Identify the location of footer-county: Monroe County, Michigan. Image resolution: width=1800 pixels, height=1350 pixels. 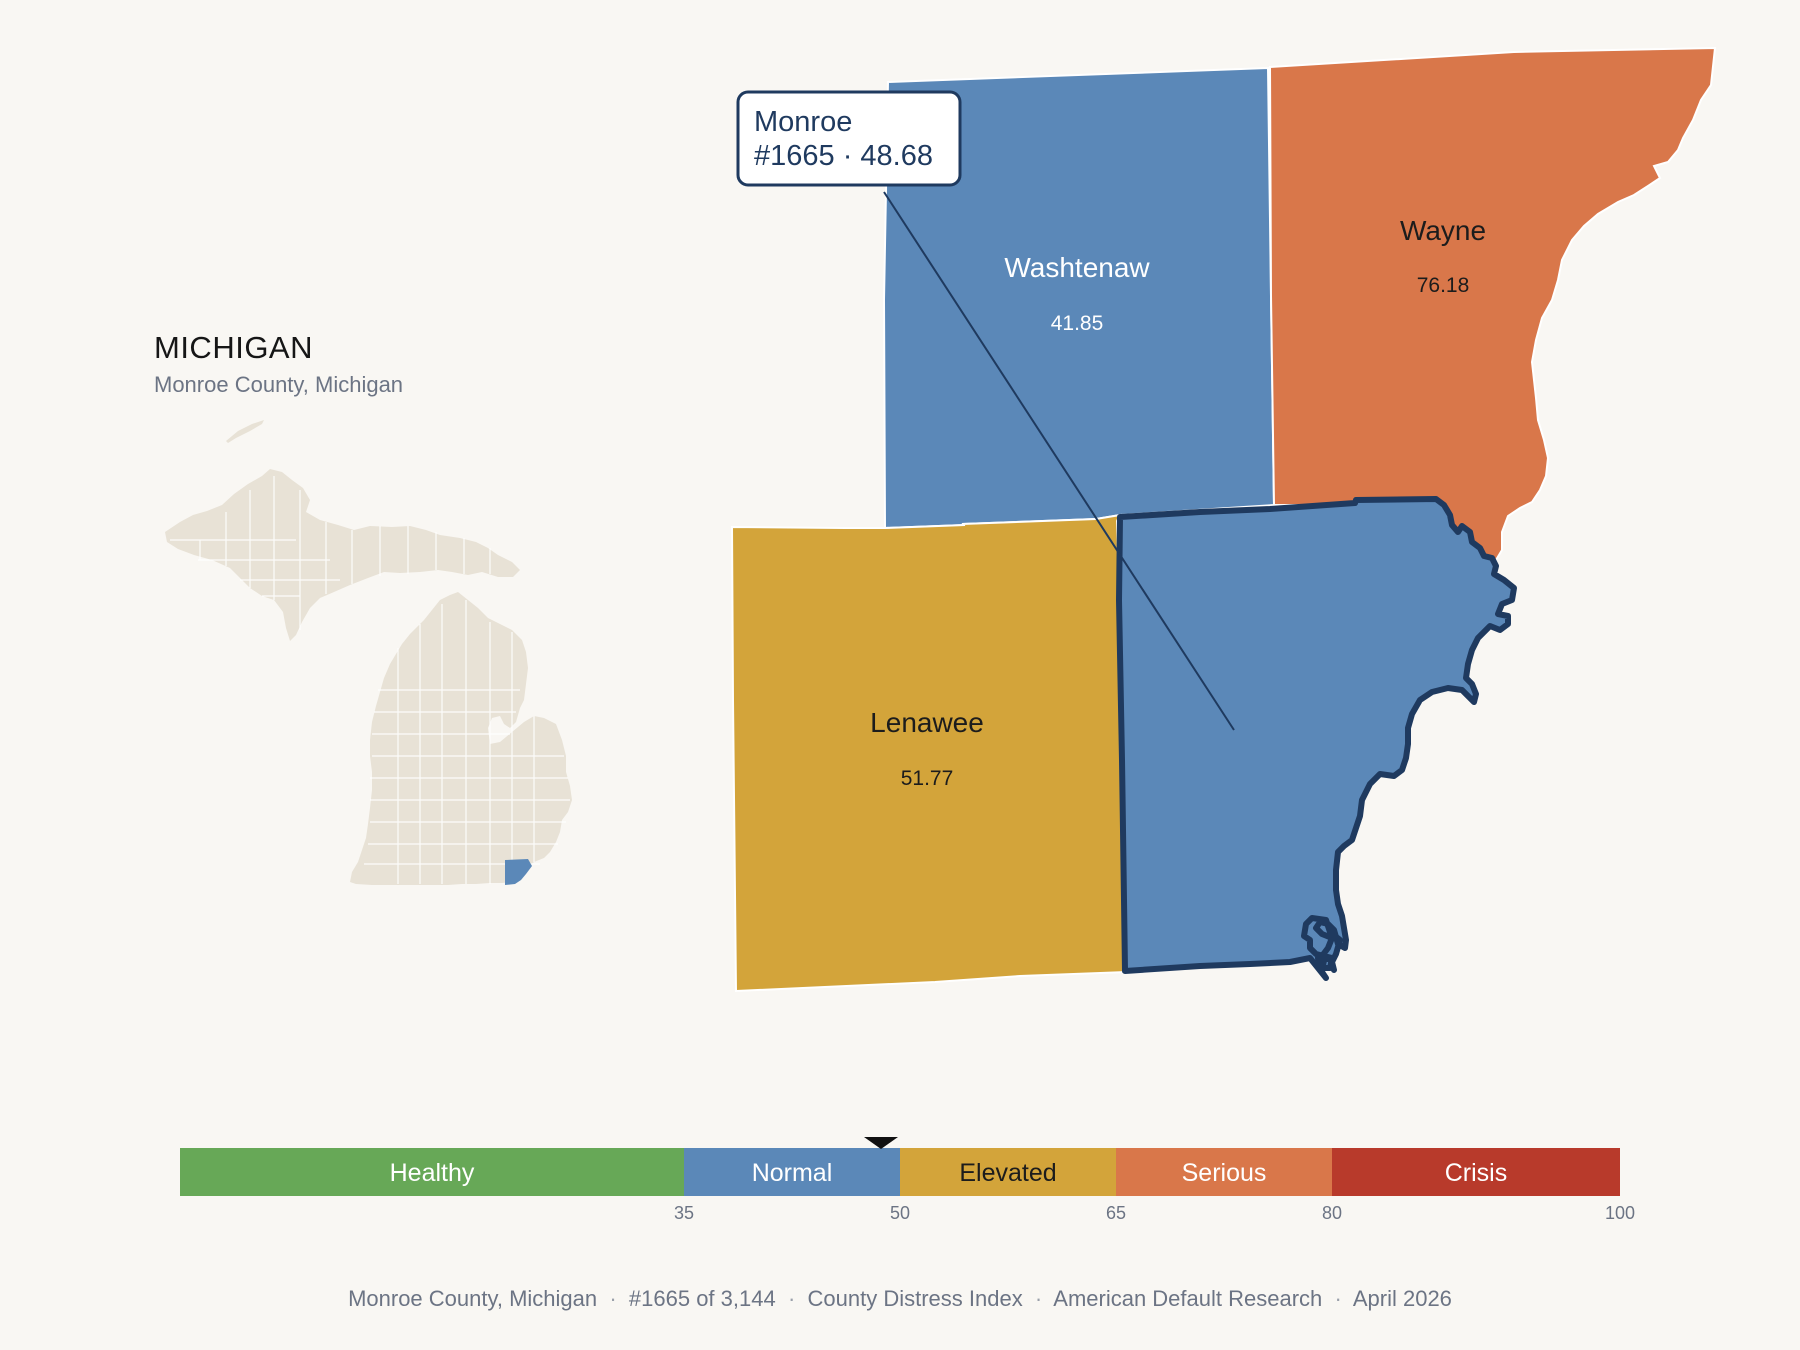
(473, 1298).